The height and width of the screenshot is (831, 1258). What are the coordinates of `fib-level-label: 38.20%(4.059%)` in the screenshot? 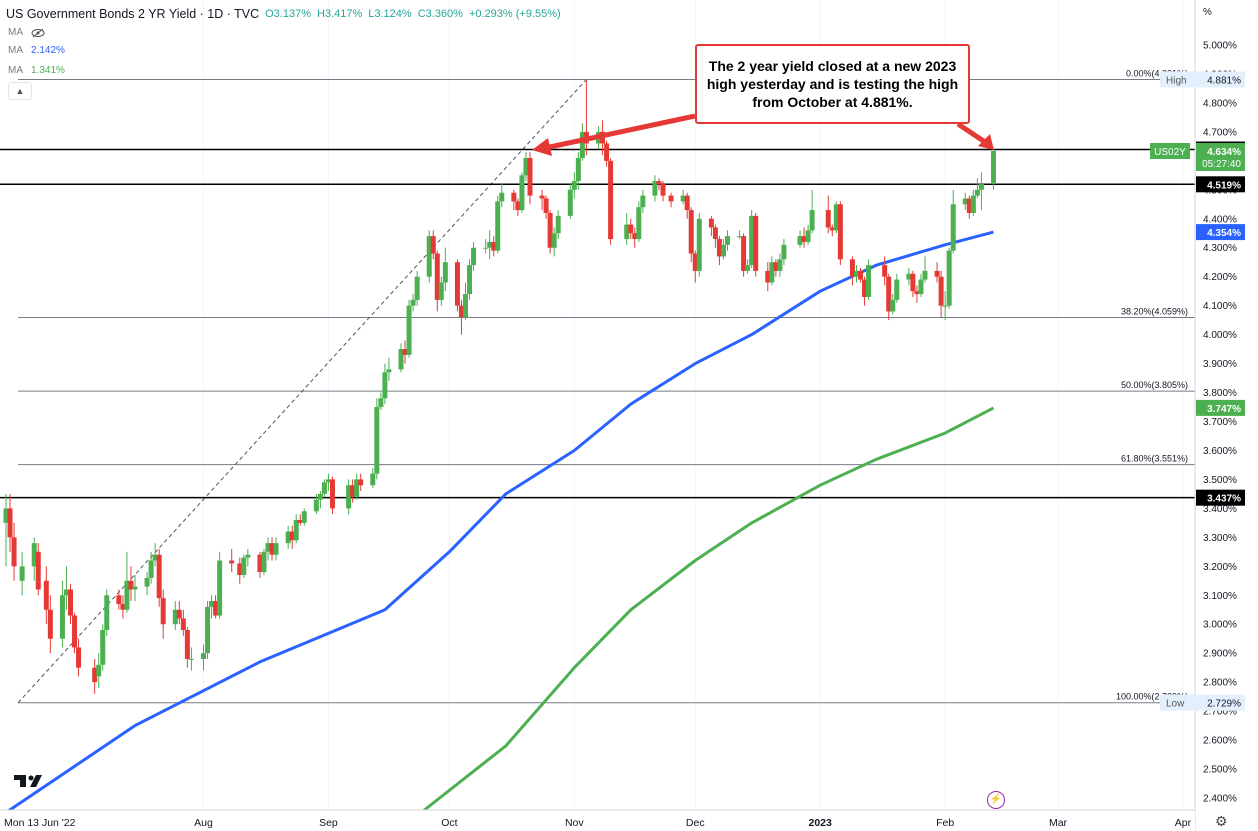 It's located at (1154, 312).